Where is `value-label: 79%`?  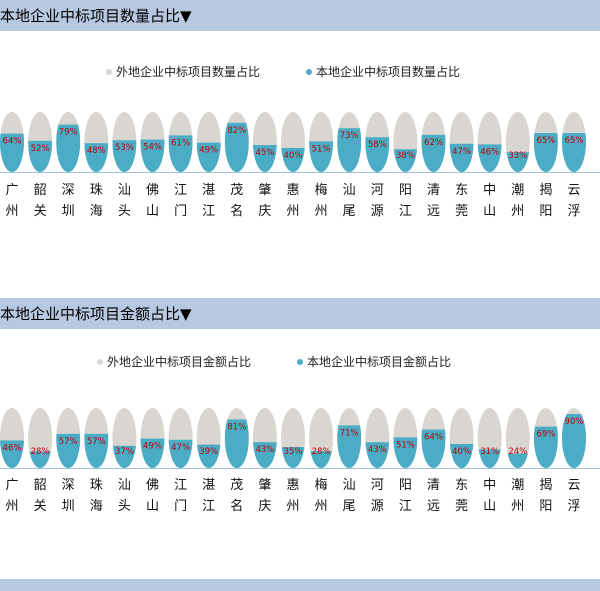 value-label: 79% is located at coordinates (68, 133).